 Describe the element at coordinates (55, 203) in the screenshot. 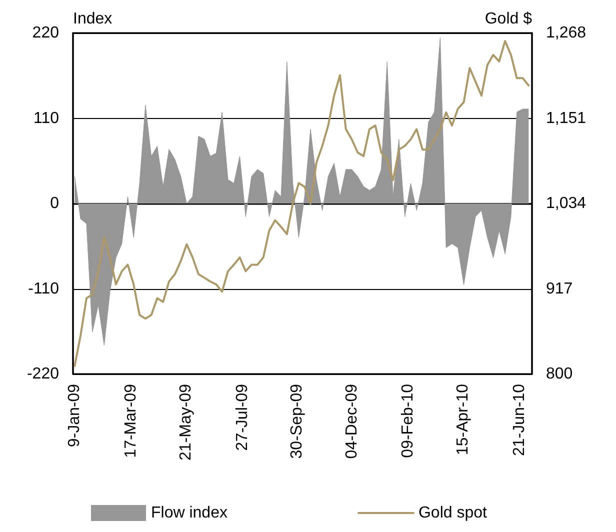

I see `y-tick-label: 0` at that location.